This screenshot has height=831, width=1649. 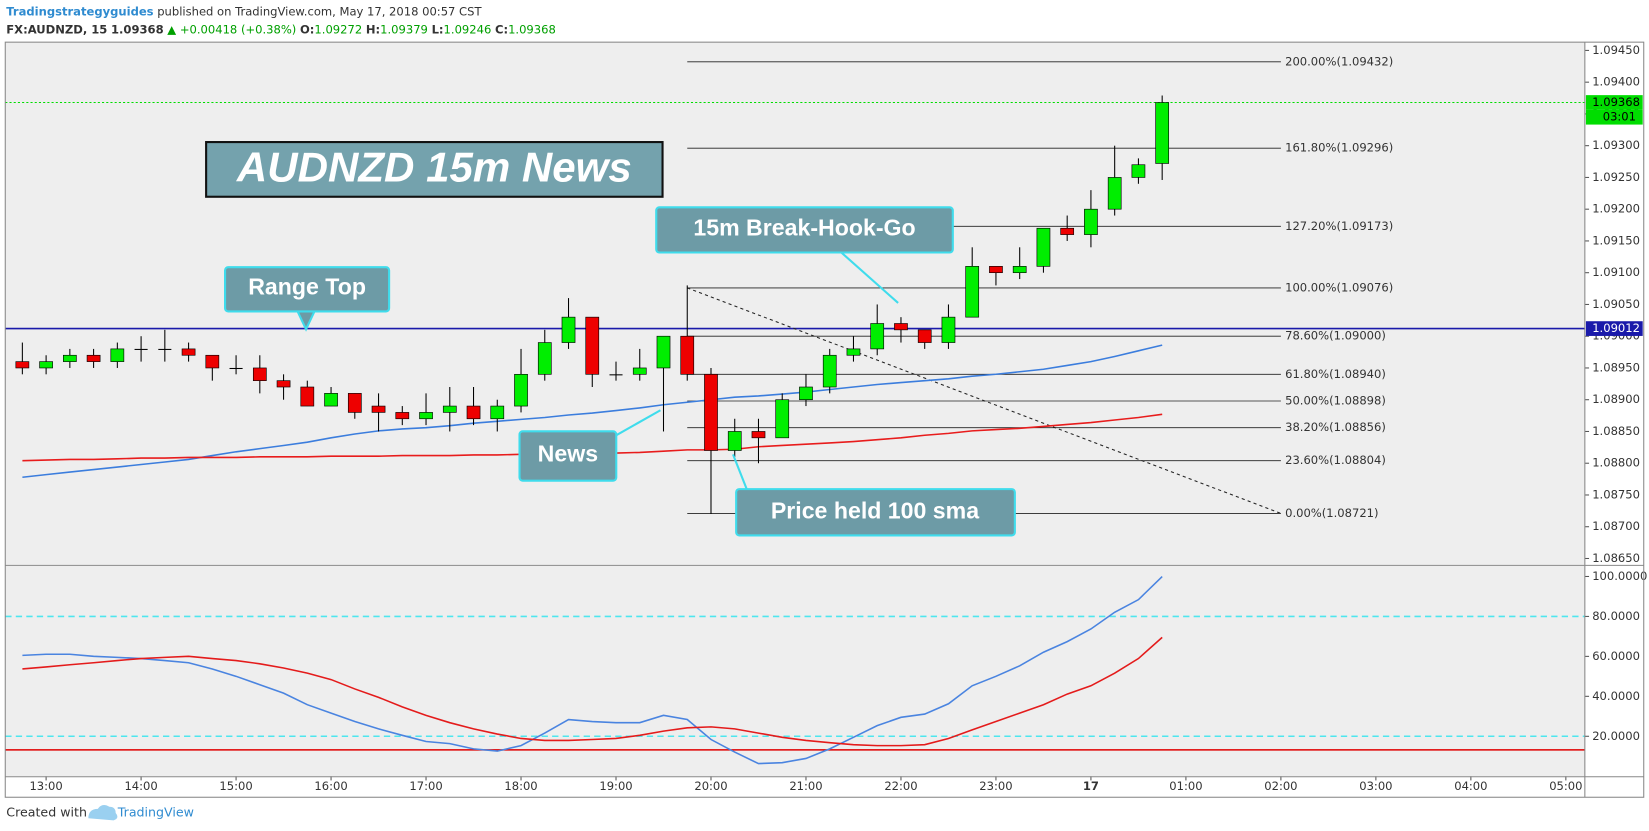 I want to click on x-tick-label: 16:00, so click(x=330, y=786).